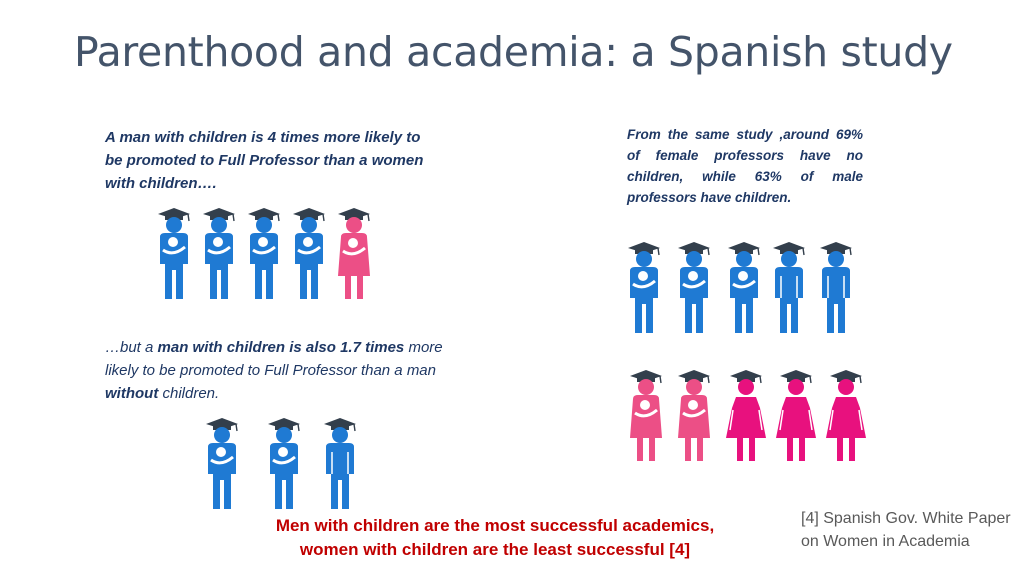 The height and width of the screenshot is (576, 1024). I want to click on fathers-vs-mothers-figure, so click(263, 253).